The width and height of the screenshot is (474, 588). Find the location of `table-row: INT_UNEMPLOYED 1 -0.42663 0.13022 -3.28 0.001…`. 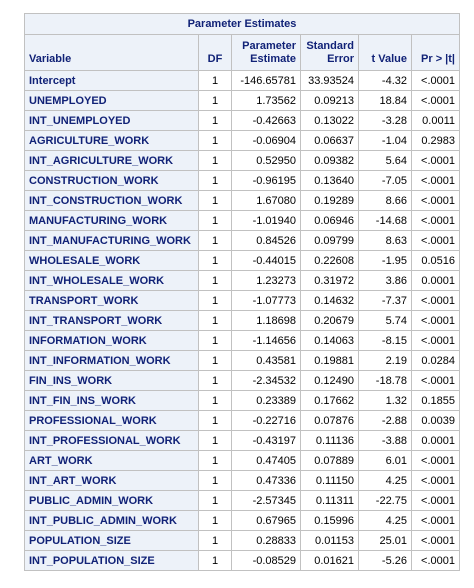

table-row: INT_UNEMPLOYED 1 -0.42663 0.13022 -3.28 0.001… is located at coordinates (242, 120).